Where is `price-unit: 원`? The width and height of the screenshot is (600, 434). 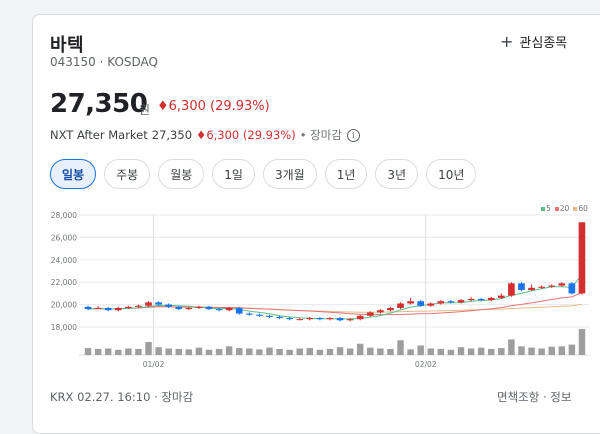
price-unit: 원 is located at coordinates (145, 110).